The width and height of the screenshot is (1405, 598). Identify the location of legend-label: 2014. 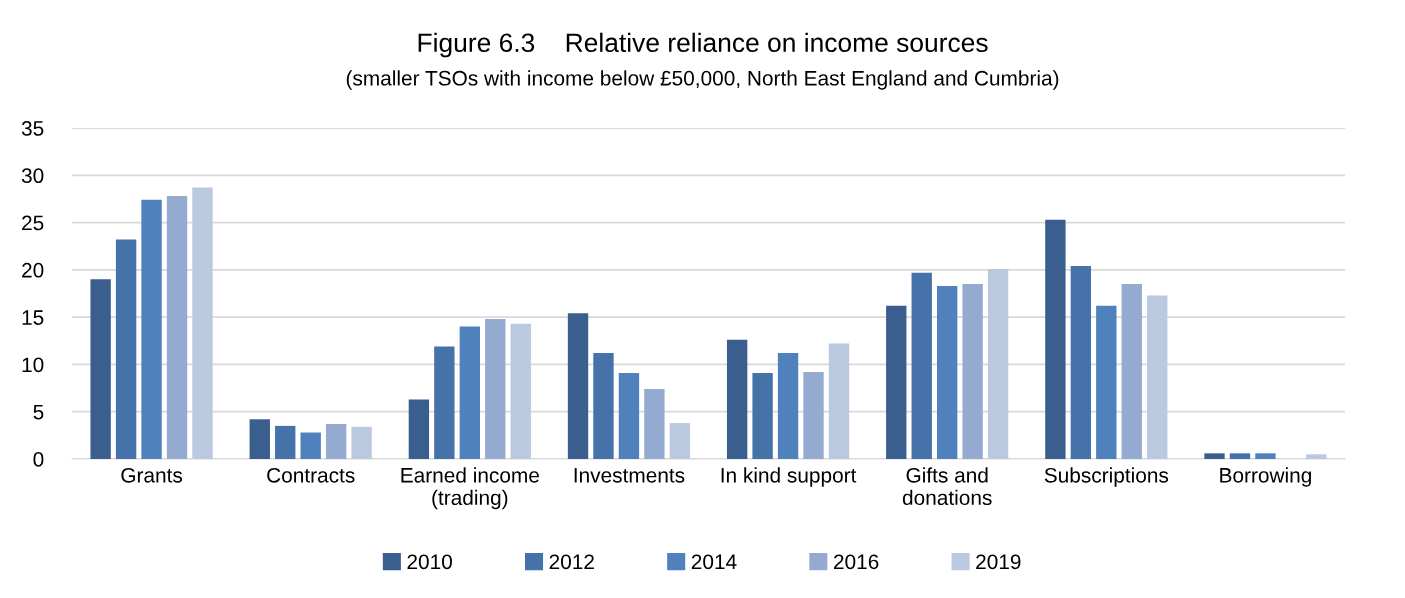
(714, 562).